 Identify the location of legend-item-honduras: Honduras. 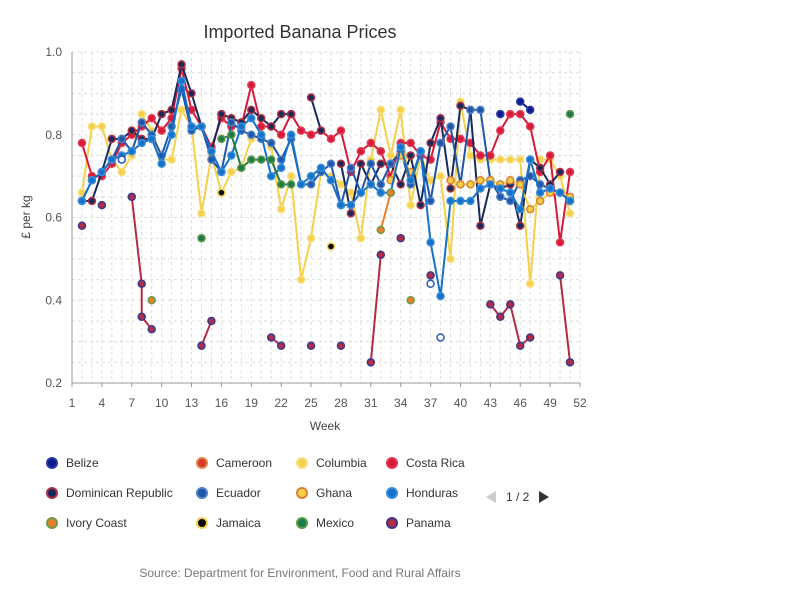
(422, 493).